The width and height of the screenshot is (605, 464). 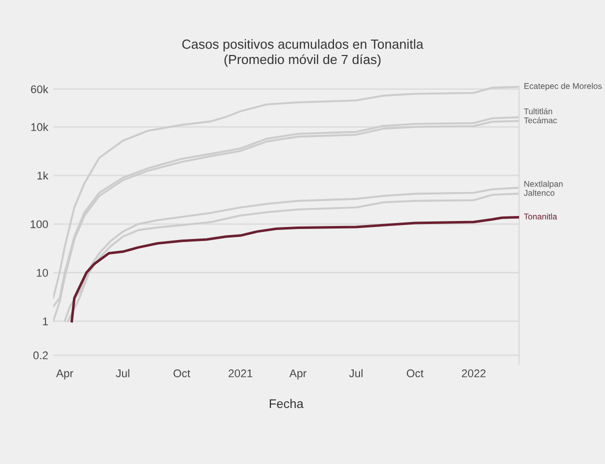 What do you see at coordinates (42, 175) in the screenshot?
I see `y-tick-label: 1k` at bounding box center [42, 175].